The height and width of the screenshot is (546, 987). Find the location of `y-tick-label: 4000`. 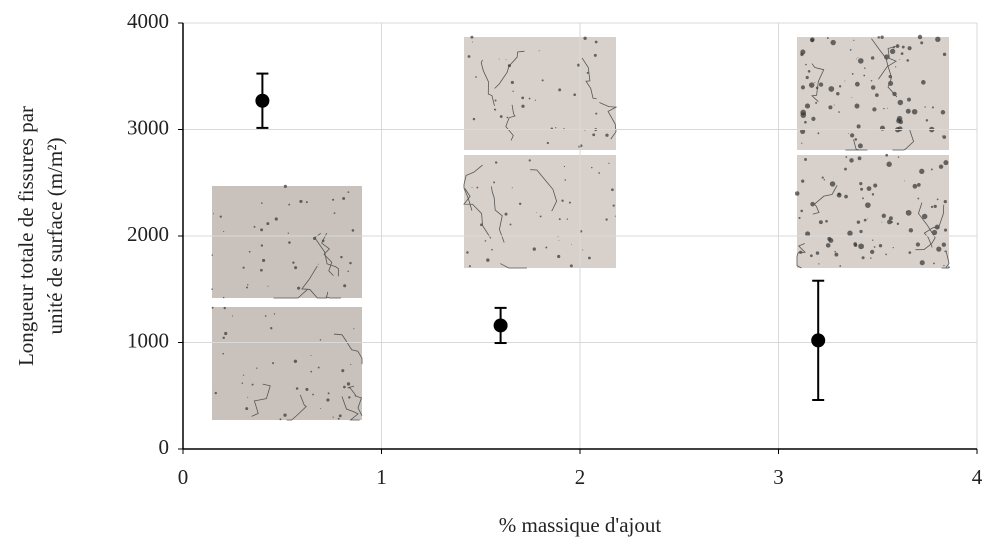

y-tick-label: 4000 is located at coordinates (148, 21).